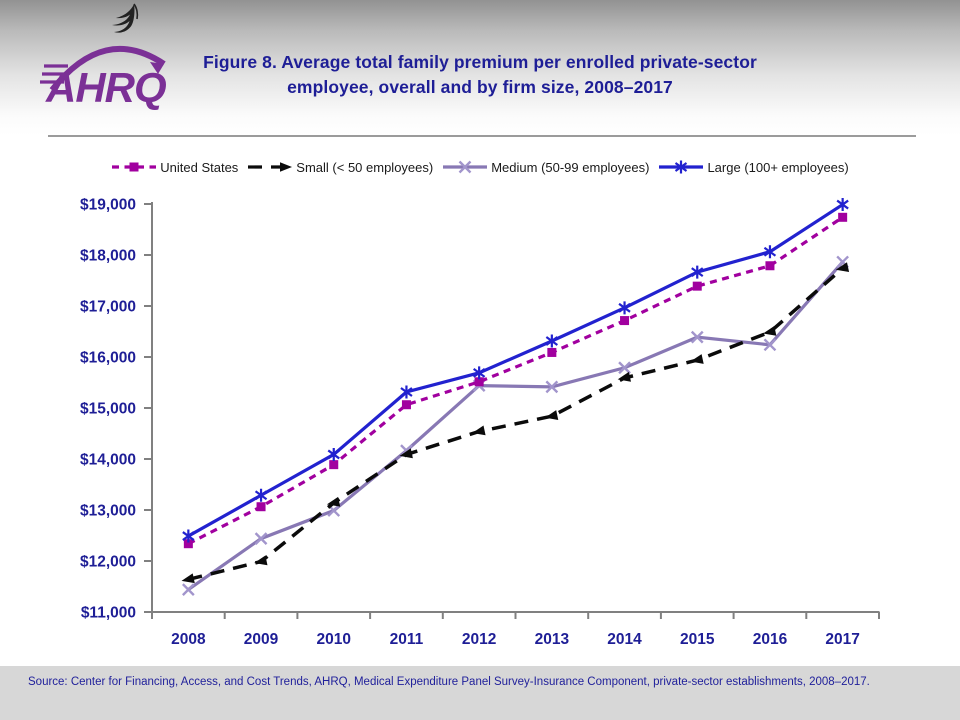 Image resolution: width=960 pixels, height=720 pixels. I want to click on legend-item-small-firms: Small (< 50 employees), so click(340, 167).